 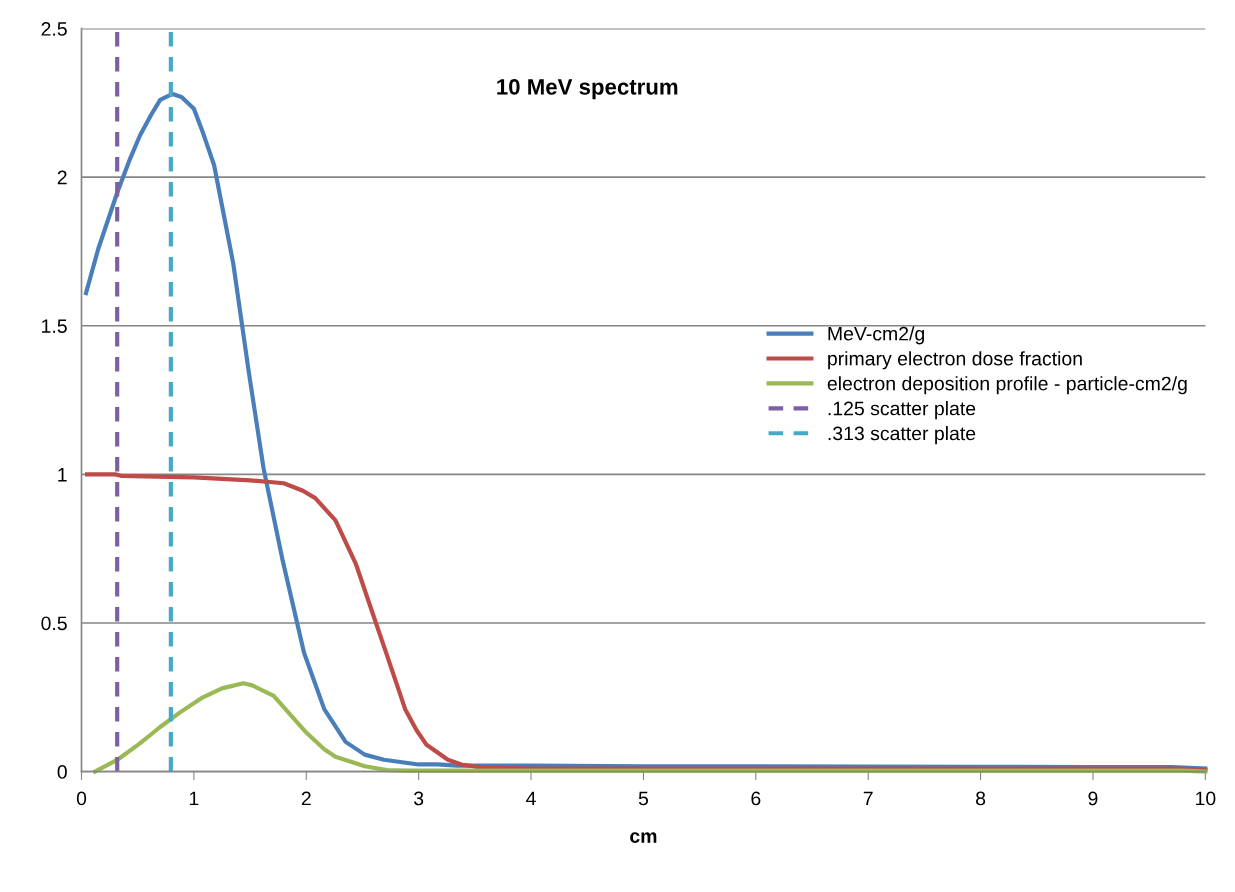 I want to click on x-tick-label: 3, so click(x=419, y=798).